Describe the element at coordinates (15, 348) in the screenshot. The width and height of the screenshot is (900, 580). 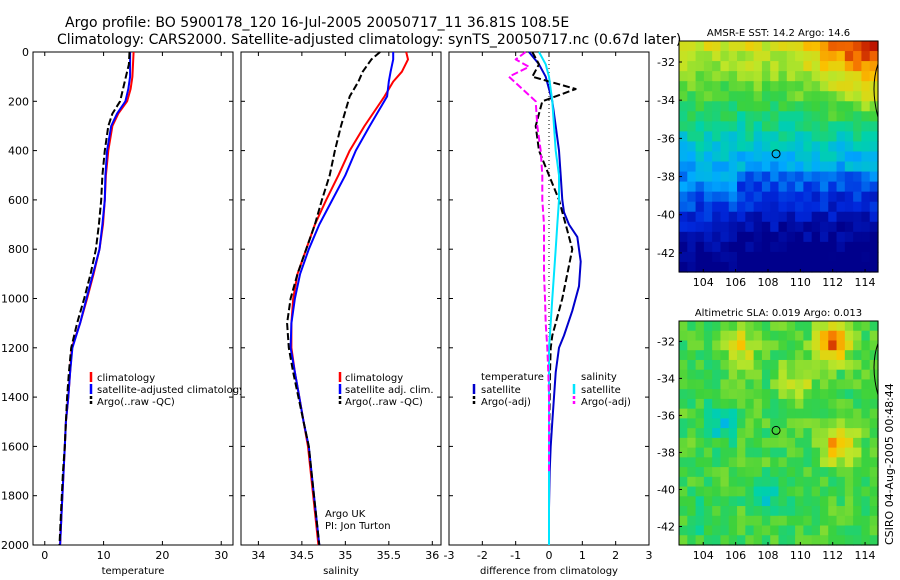
I see `y-tick-label: 1200` at that location.